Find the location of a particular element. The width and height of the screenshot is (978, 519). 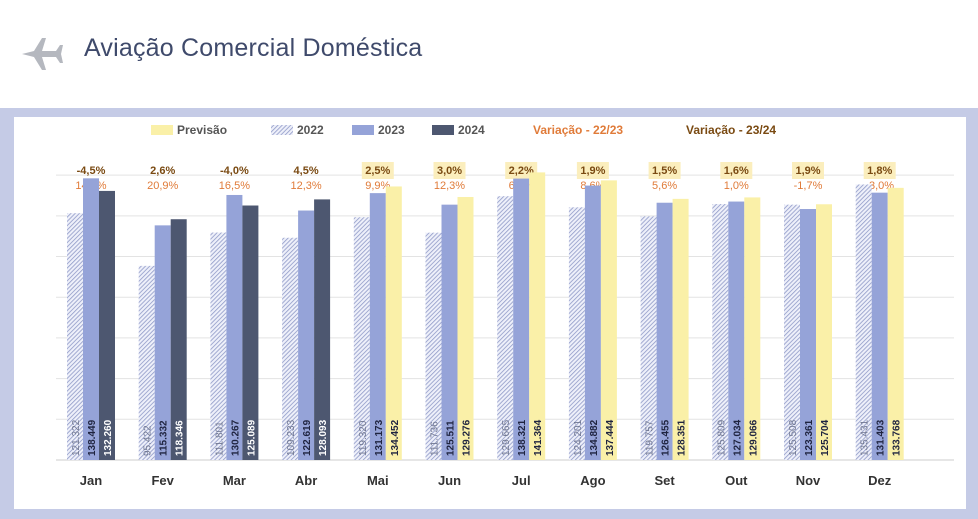

bar-2022-value-label: 129.665 is located at coordinates (506, 437).